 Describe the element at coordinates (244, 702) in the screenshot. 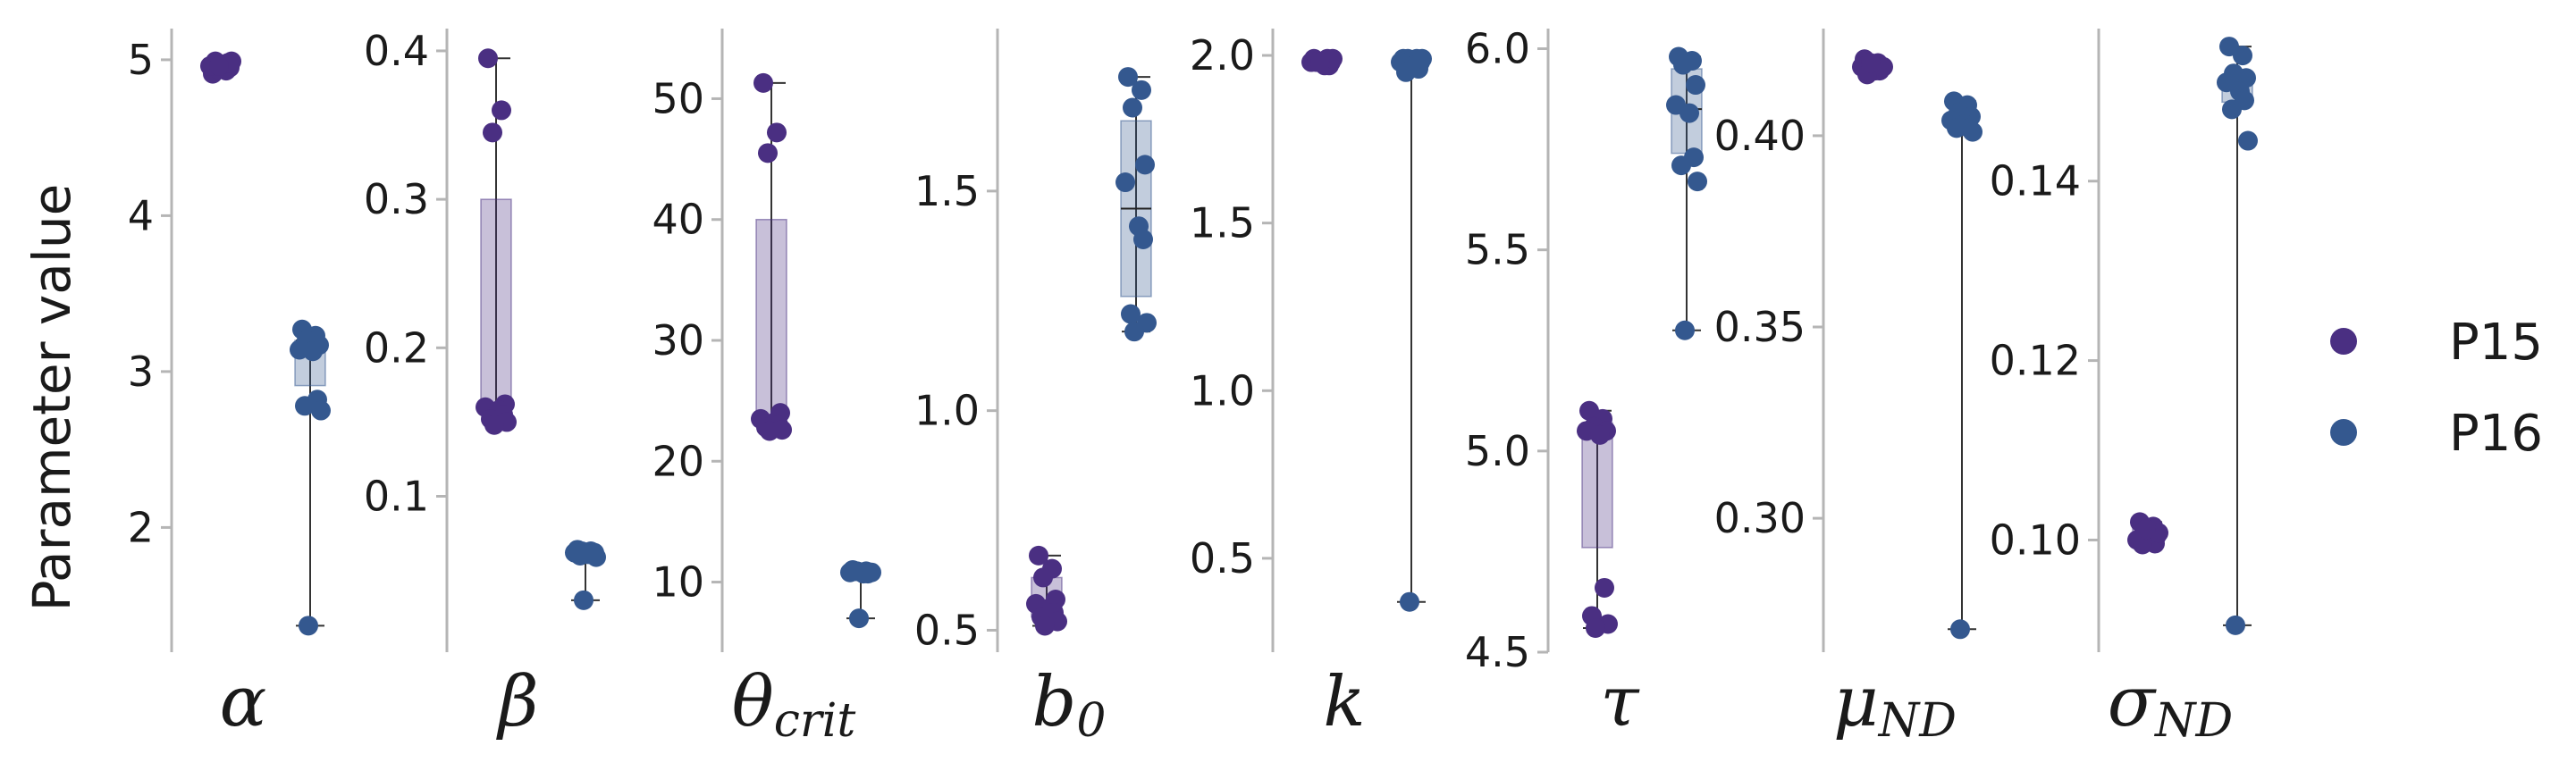

I see `panel-label: α` at that location.